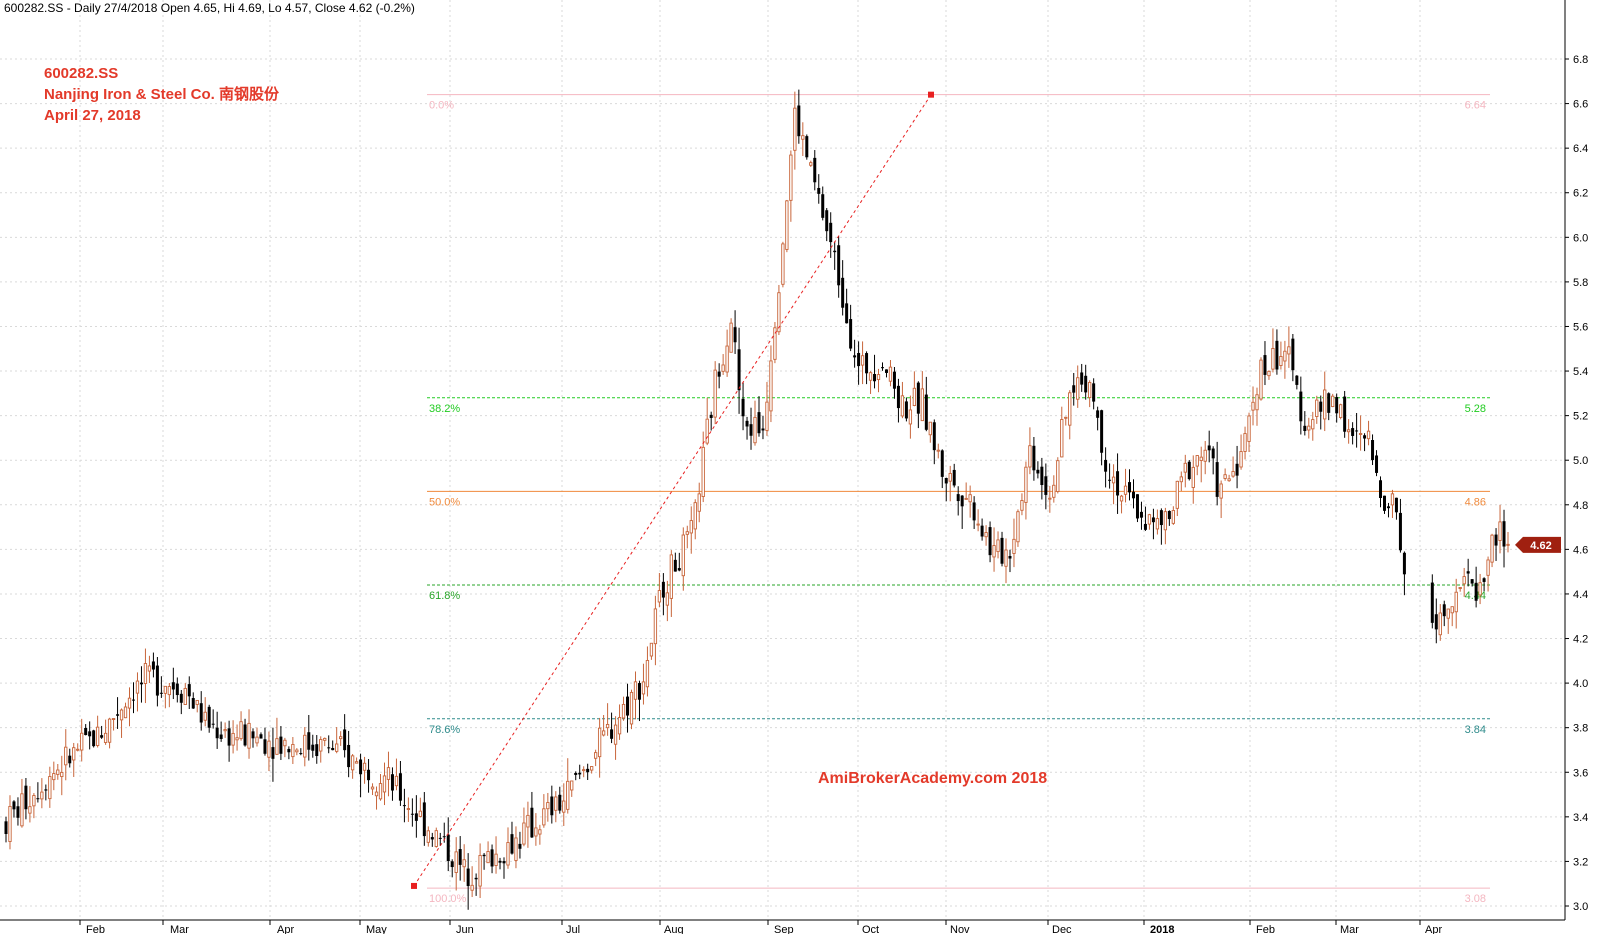 This screenshot has height=934, width=1624. Describe the element at coordinates (1349, 929) in the screenshot. I see `x-tick-label: Mar` at that location.